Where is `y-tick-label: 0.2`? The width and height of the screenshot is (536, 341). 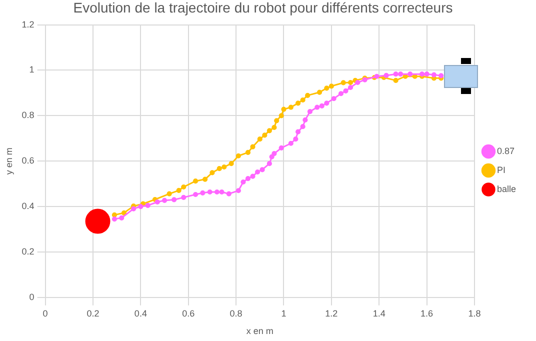 y-tick-label: 0.2 is located at coordinates (28, 251).